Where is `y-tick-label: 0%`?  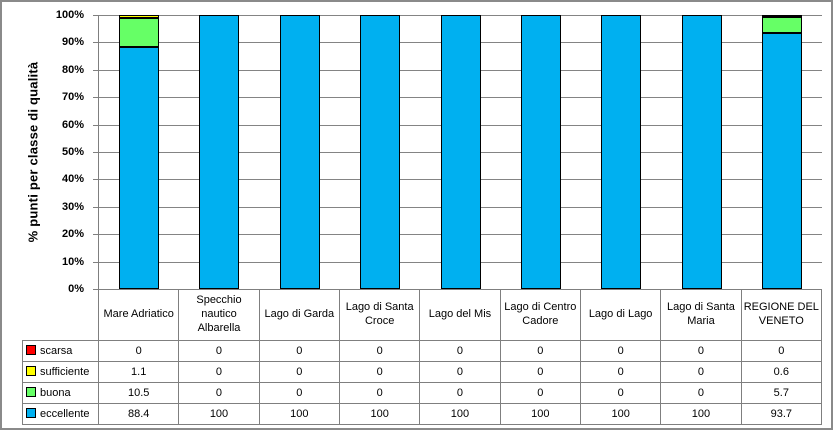
y-tick-label: 0% is located at coordinates (76, 289).